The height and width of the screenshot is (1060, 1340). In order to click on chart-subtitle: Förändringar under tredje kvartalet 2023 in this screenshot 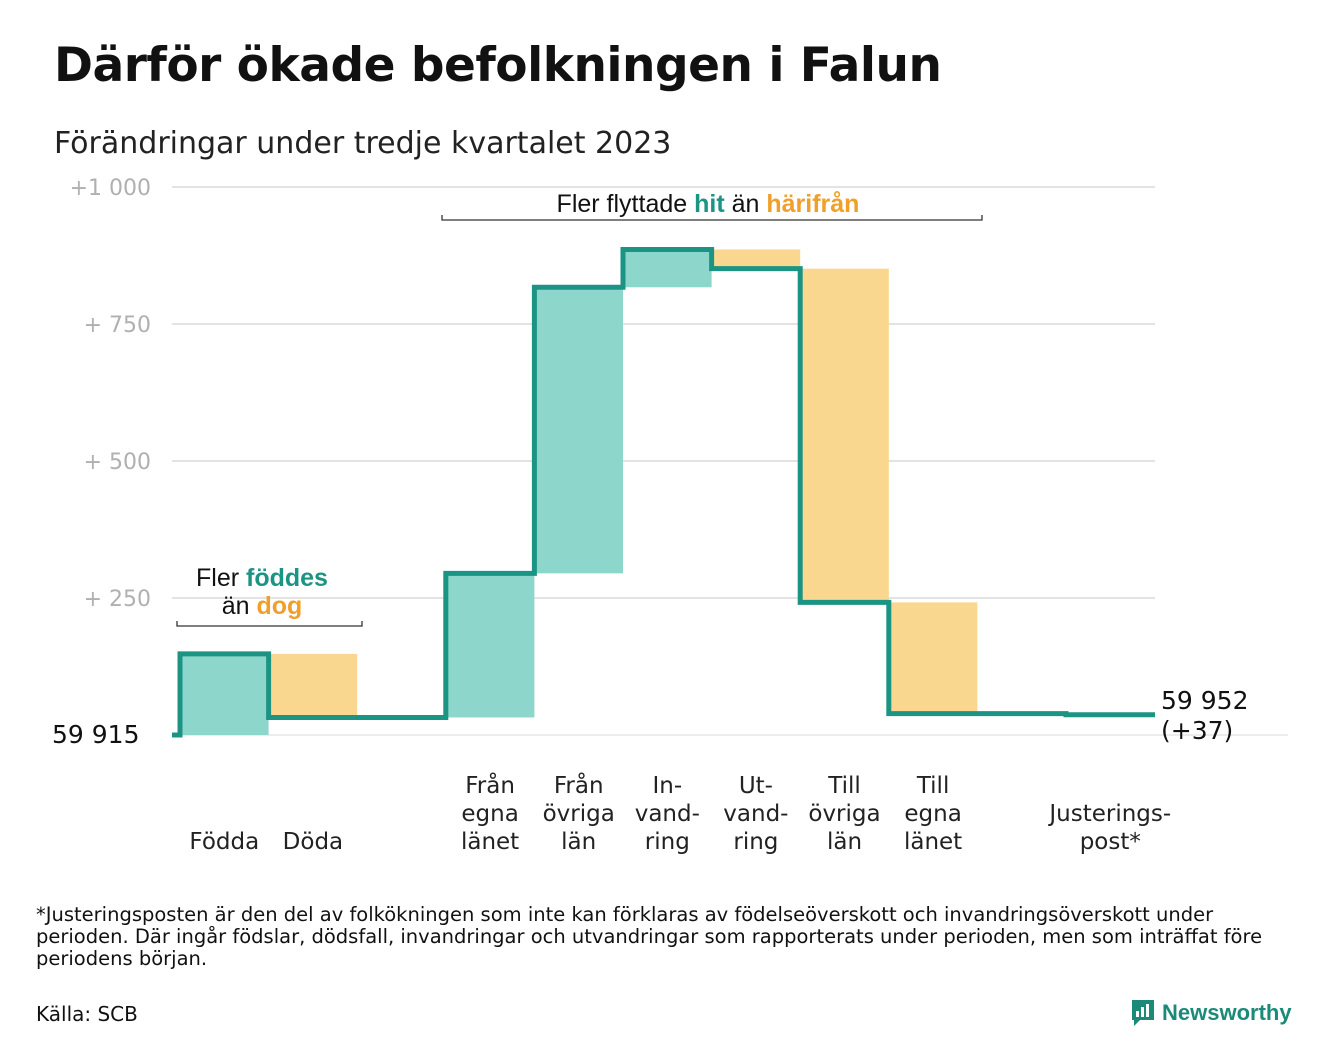, I will do `click(363, 143)`.